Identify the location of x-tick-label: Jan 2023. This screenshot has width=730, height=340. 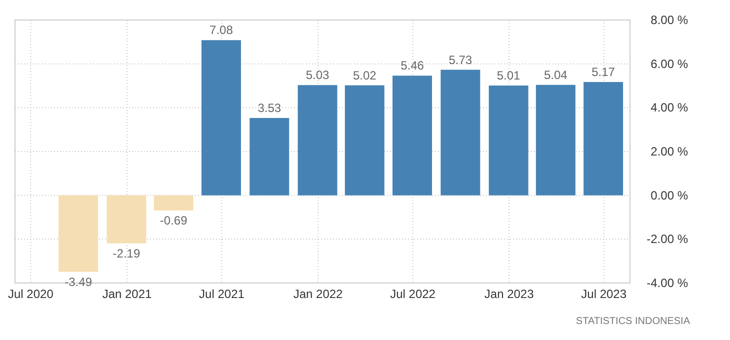
(509, 294).